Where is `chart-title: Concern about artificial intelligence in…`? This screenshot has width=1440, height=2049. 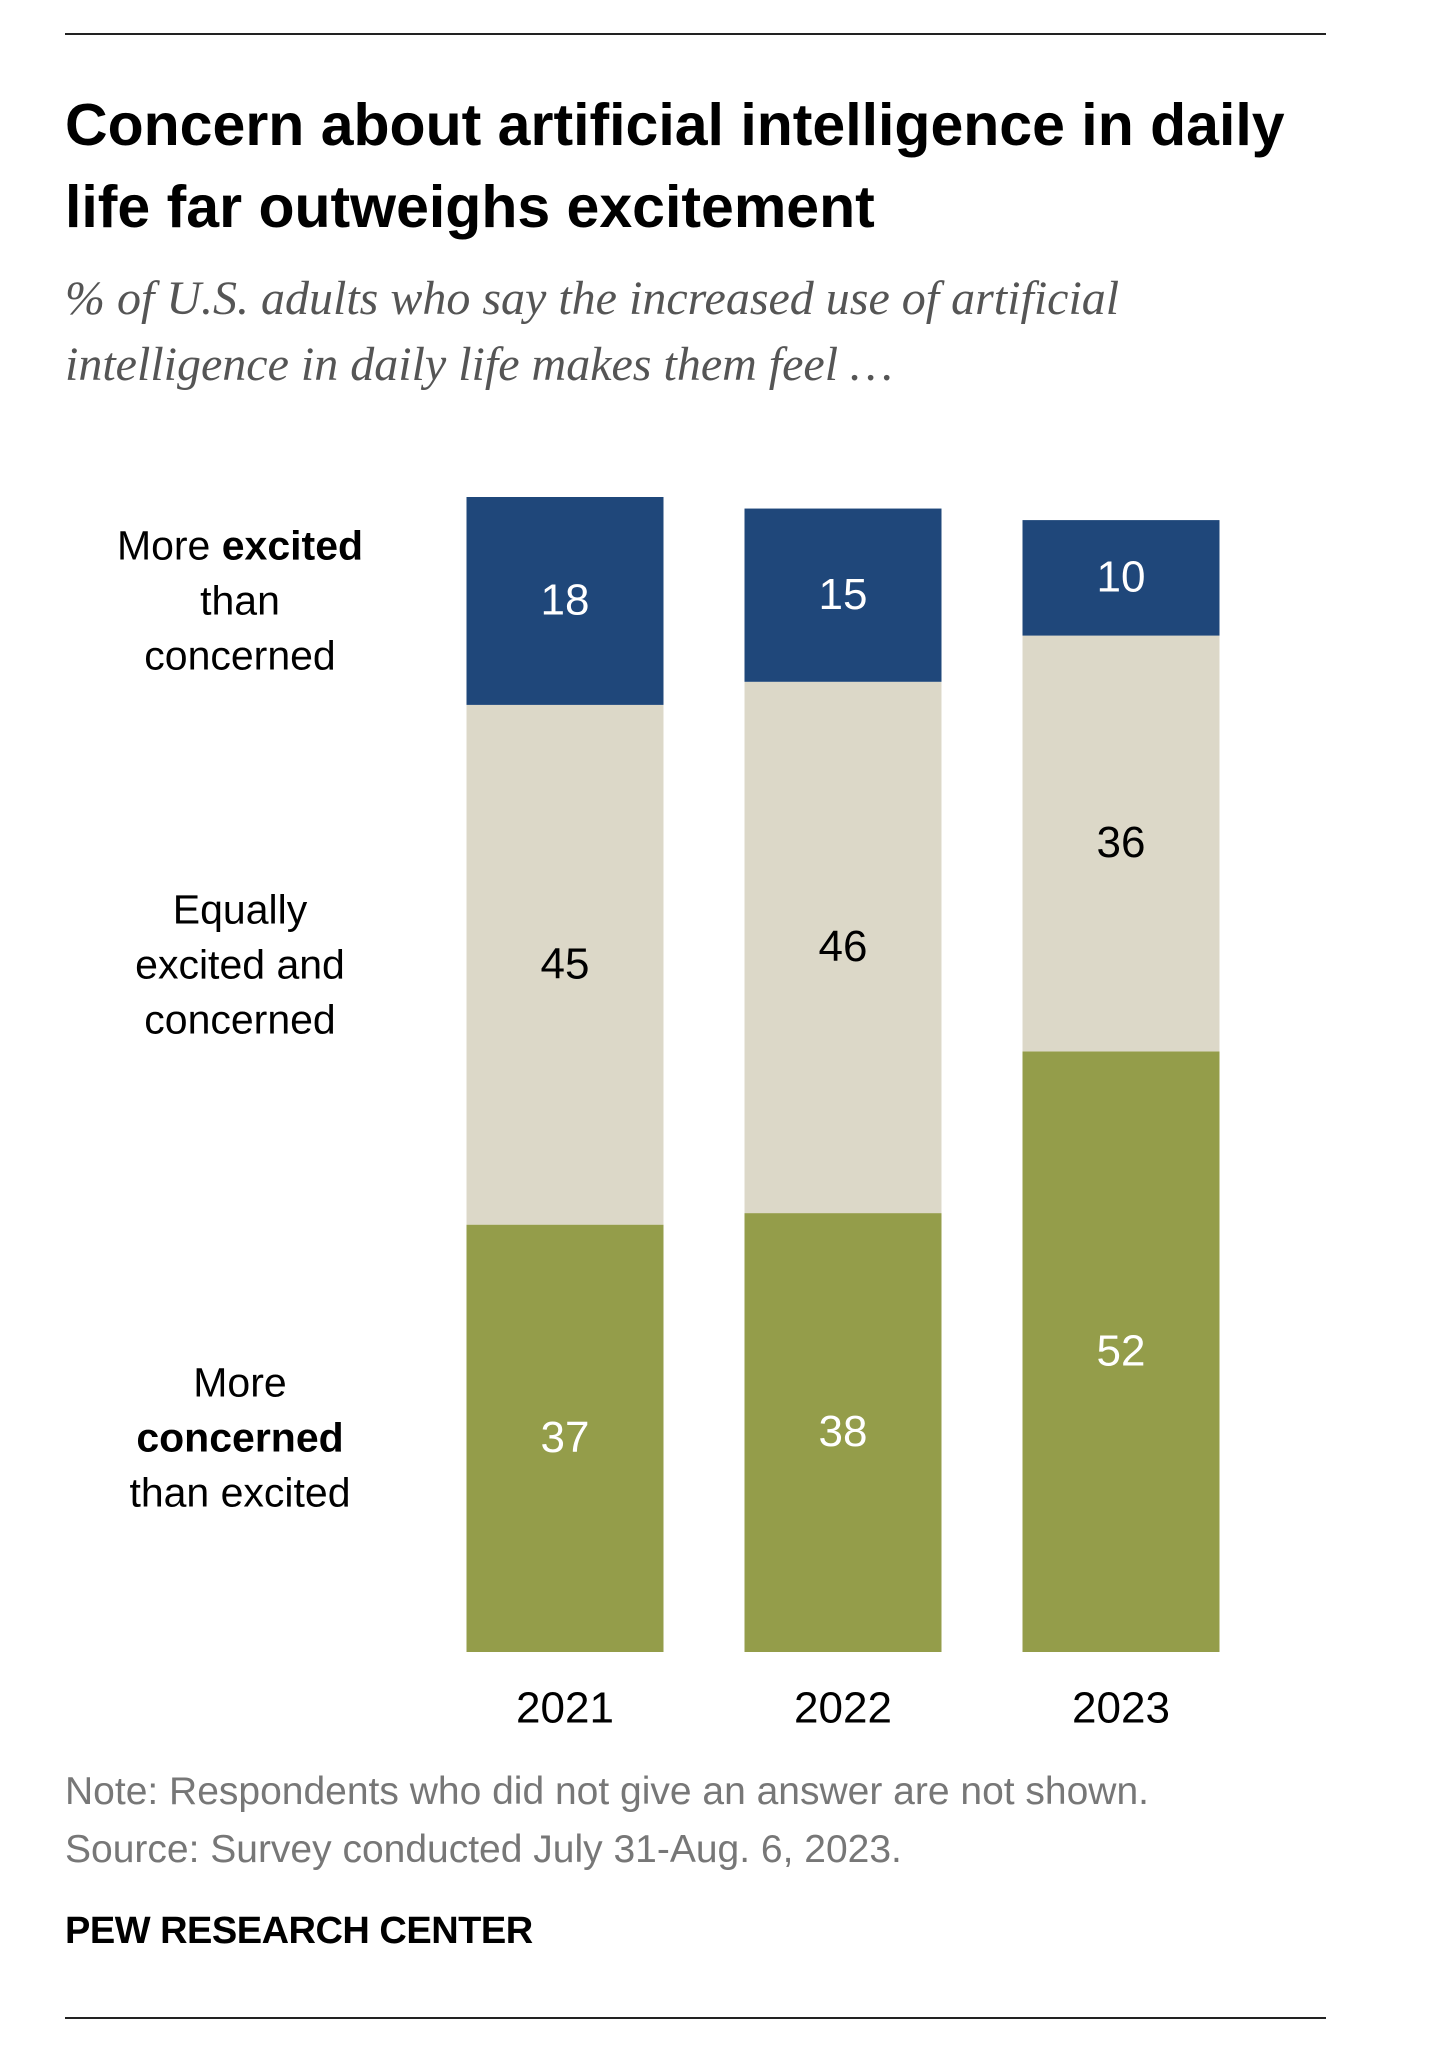
chart-title: Concern about artificial intelligence in… is located at coordinates (675, 166).